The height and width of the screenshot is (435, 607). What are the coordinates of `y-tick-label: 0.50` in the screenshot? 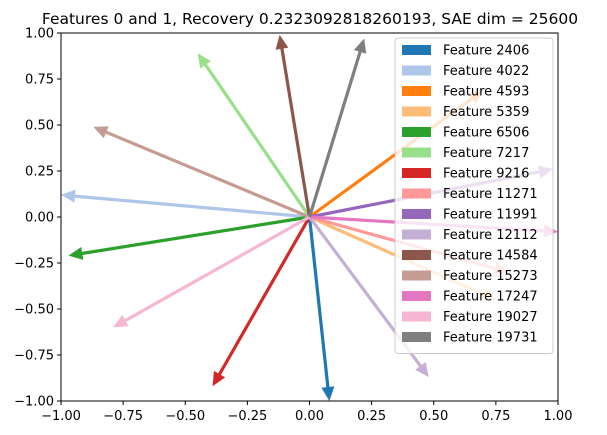 It's located at (39, 126).